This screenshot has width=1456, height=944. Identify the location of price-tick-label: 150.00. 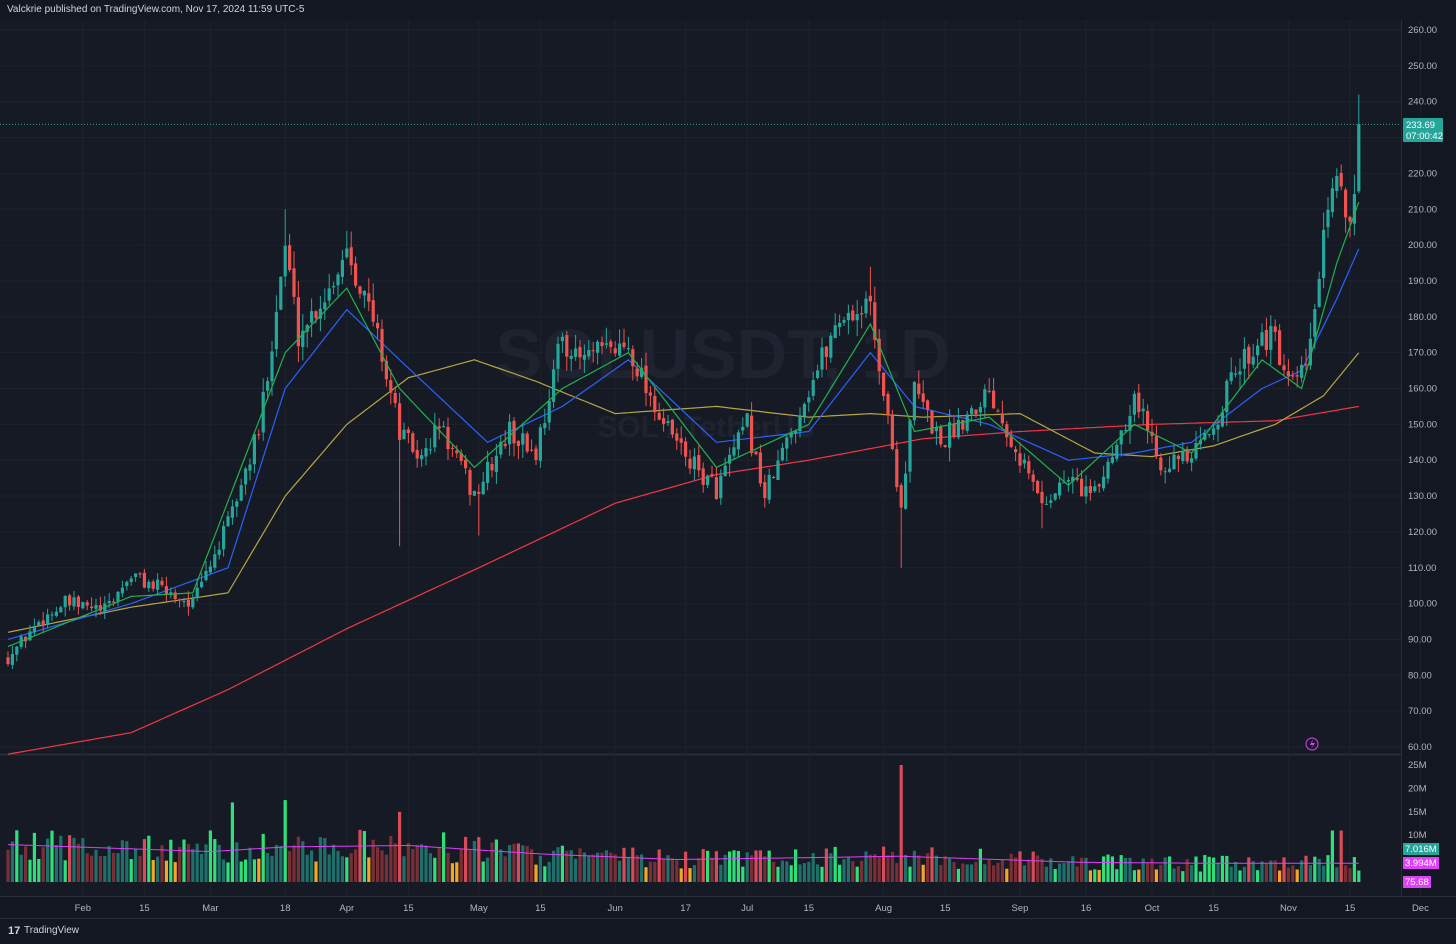
(1422, 424).